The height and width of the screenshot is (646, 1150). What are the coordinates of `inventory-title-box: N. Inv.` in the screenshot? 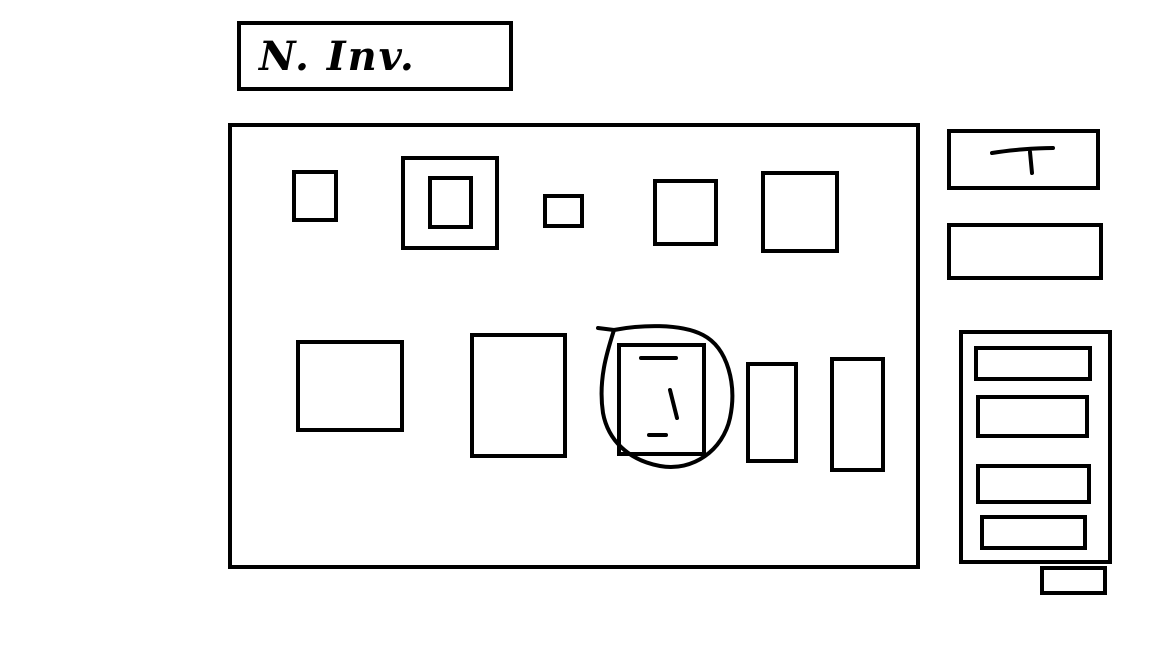 It's located at (375, 56).